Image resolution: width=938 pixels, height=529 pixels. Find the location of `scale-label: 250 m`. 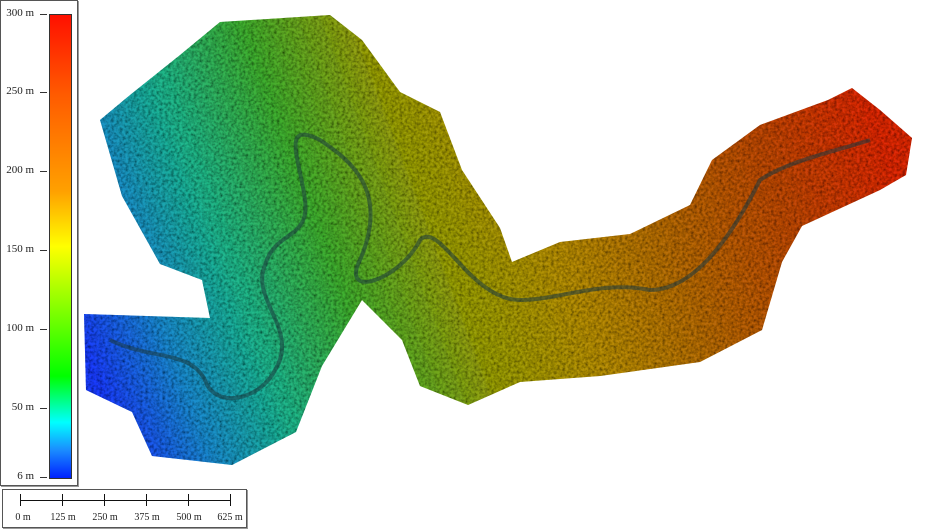

scale-label: 250 m is located at coordinates (105, 517).